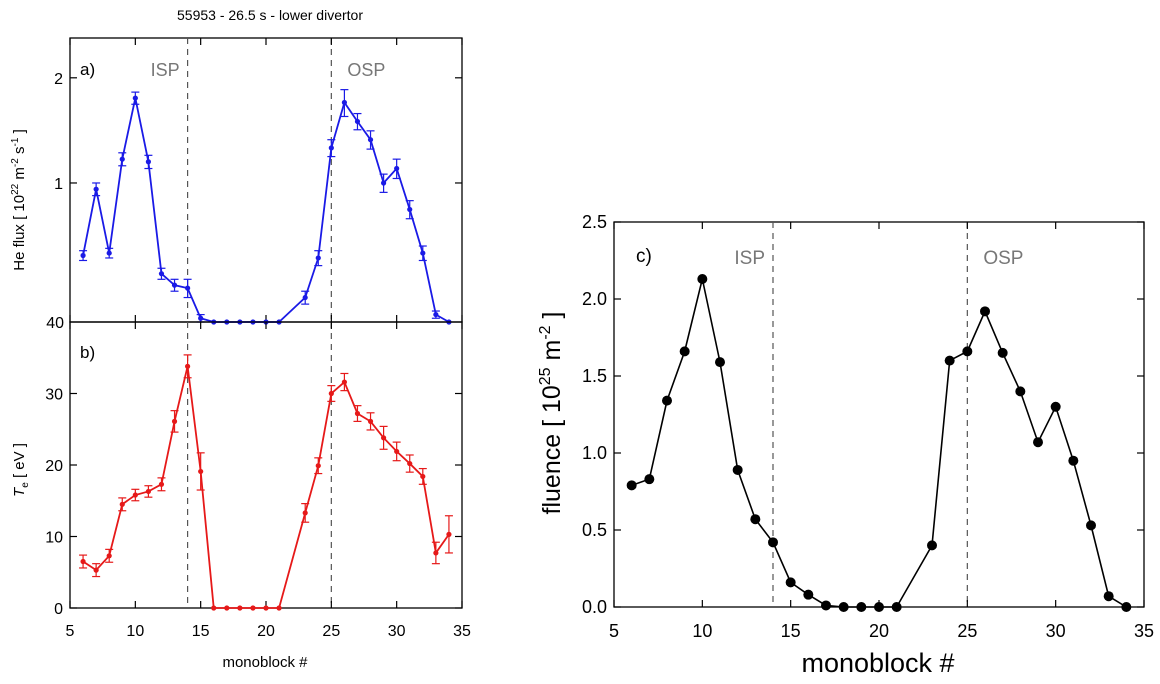 The height and width of the screenshot is (684, 1160). Describe the element at coordinates (15, 141) in the screenshot. I see `panel-a-ylabel-part-5: -1` at that location.